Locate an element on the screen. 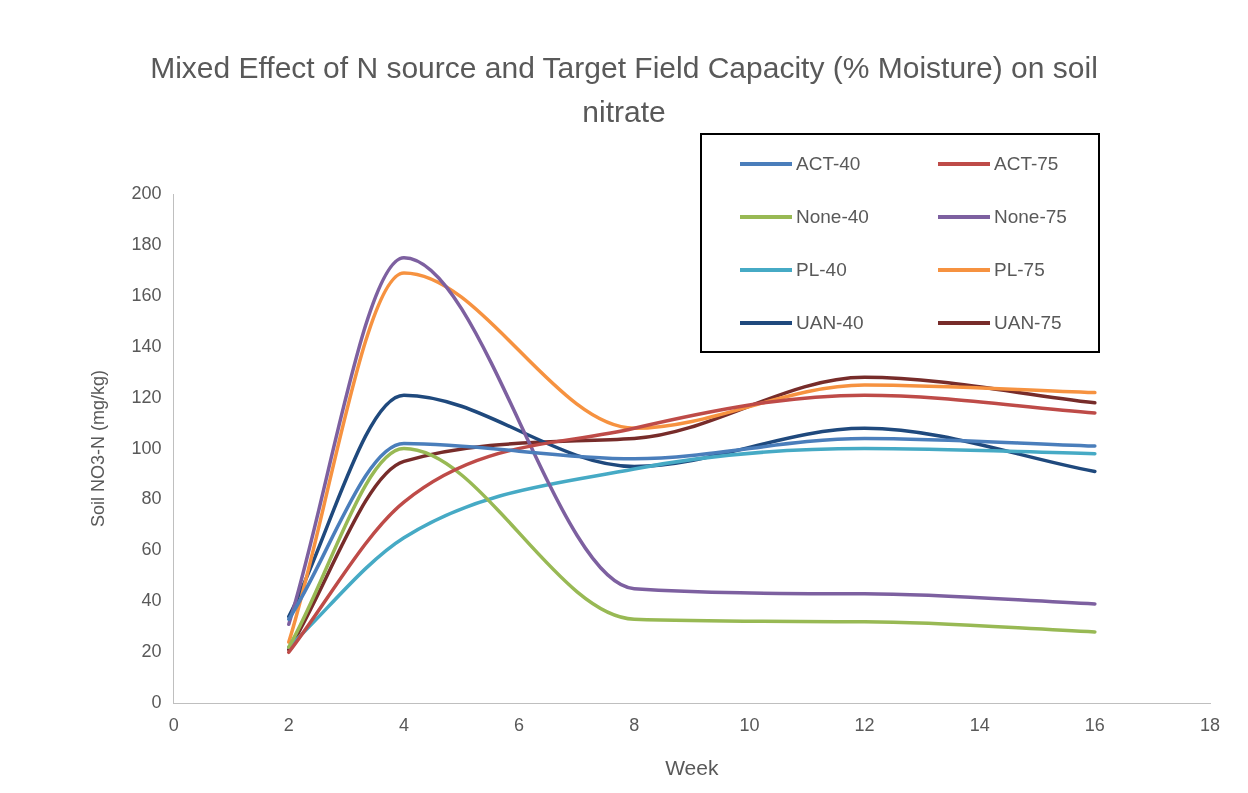 This screenshot has width=1248, height=793. x-tick-label: 10 is located at coordinates (749, 724).